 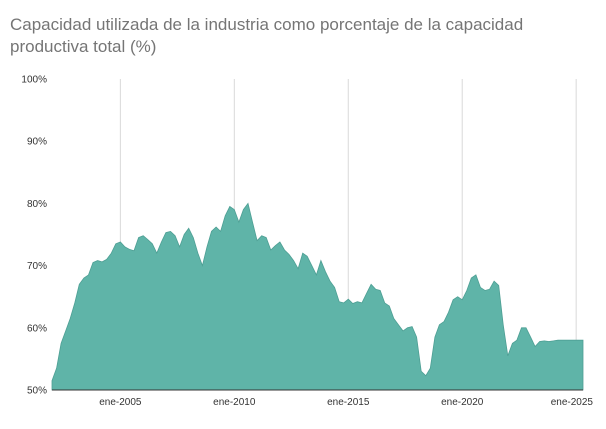 I want to click on x-tick-label: ene-2005, so click(x=120, y=402).